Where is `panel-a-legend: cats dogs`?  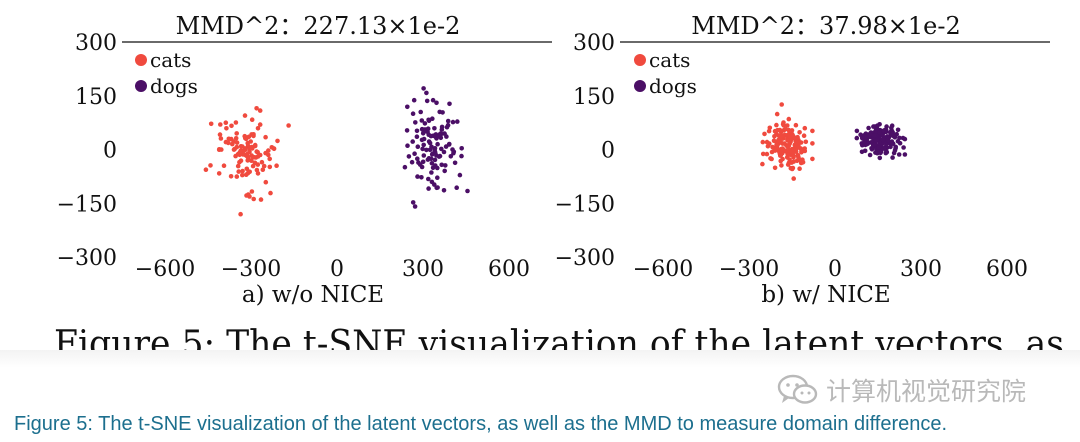 panel-a-legend: cats dogs is located at coordinates (166, 73).